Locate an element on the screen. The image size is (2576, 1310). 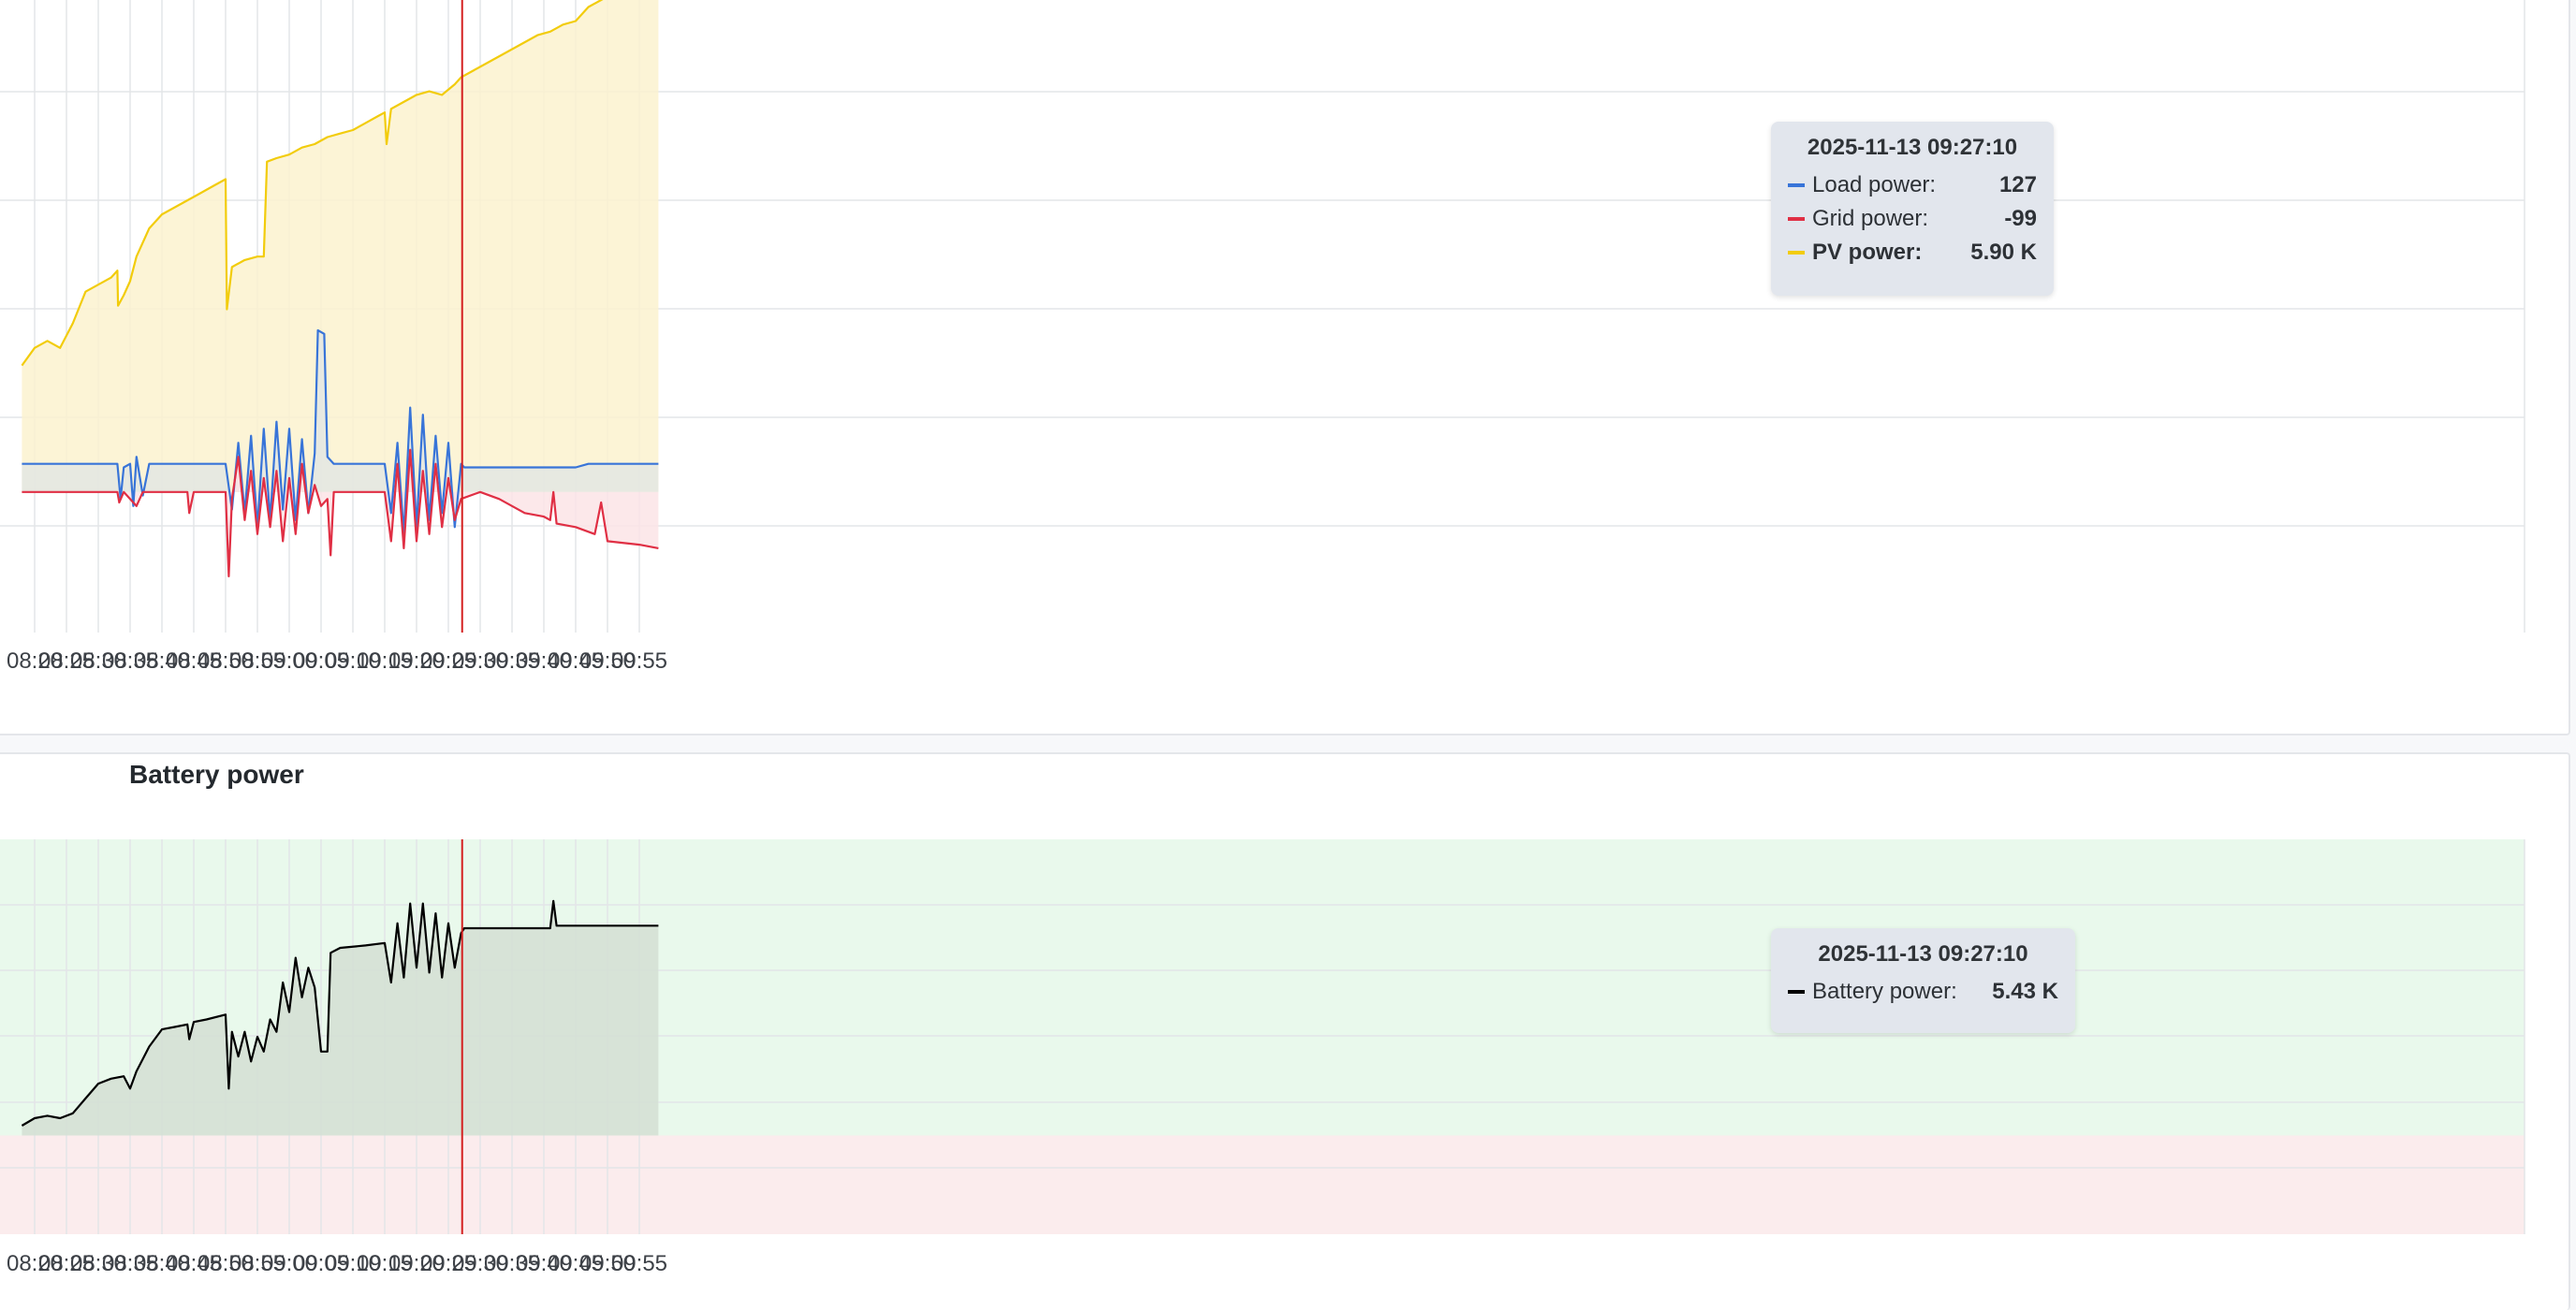
tooltip-value: 5.43 K is located at coordinates (2025, 992).